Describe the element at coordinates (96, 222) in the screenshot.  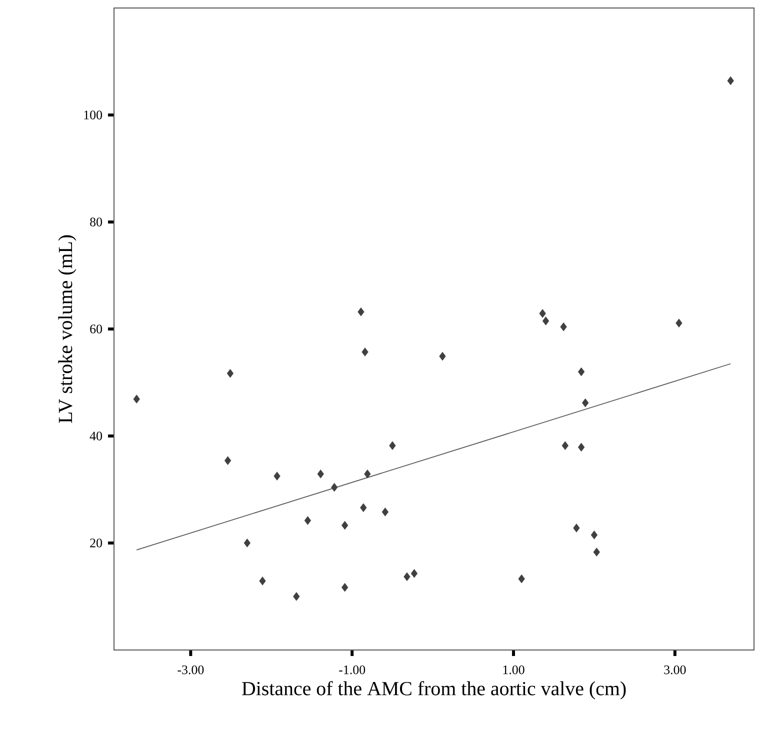
I see `y-tick-label: 80` at that location.